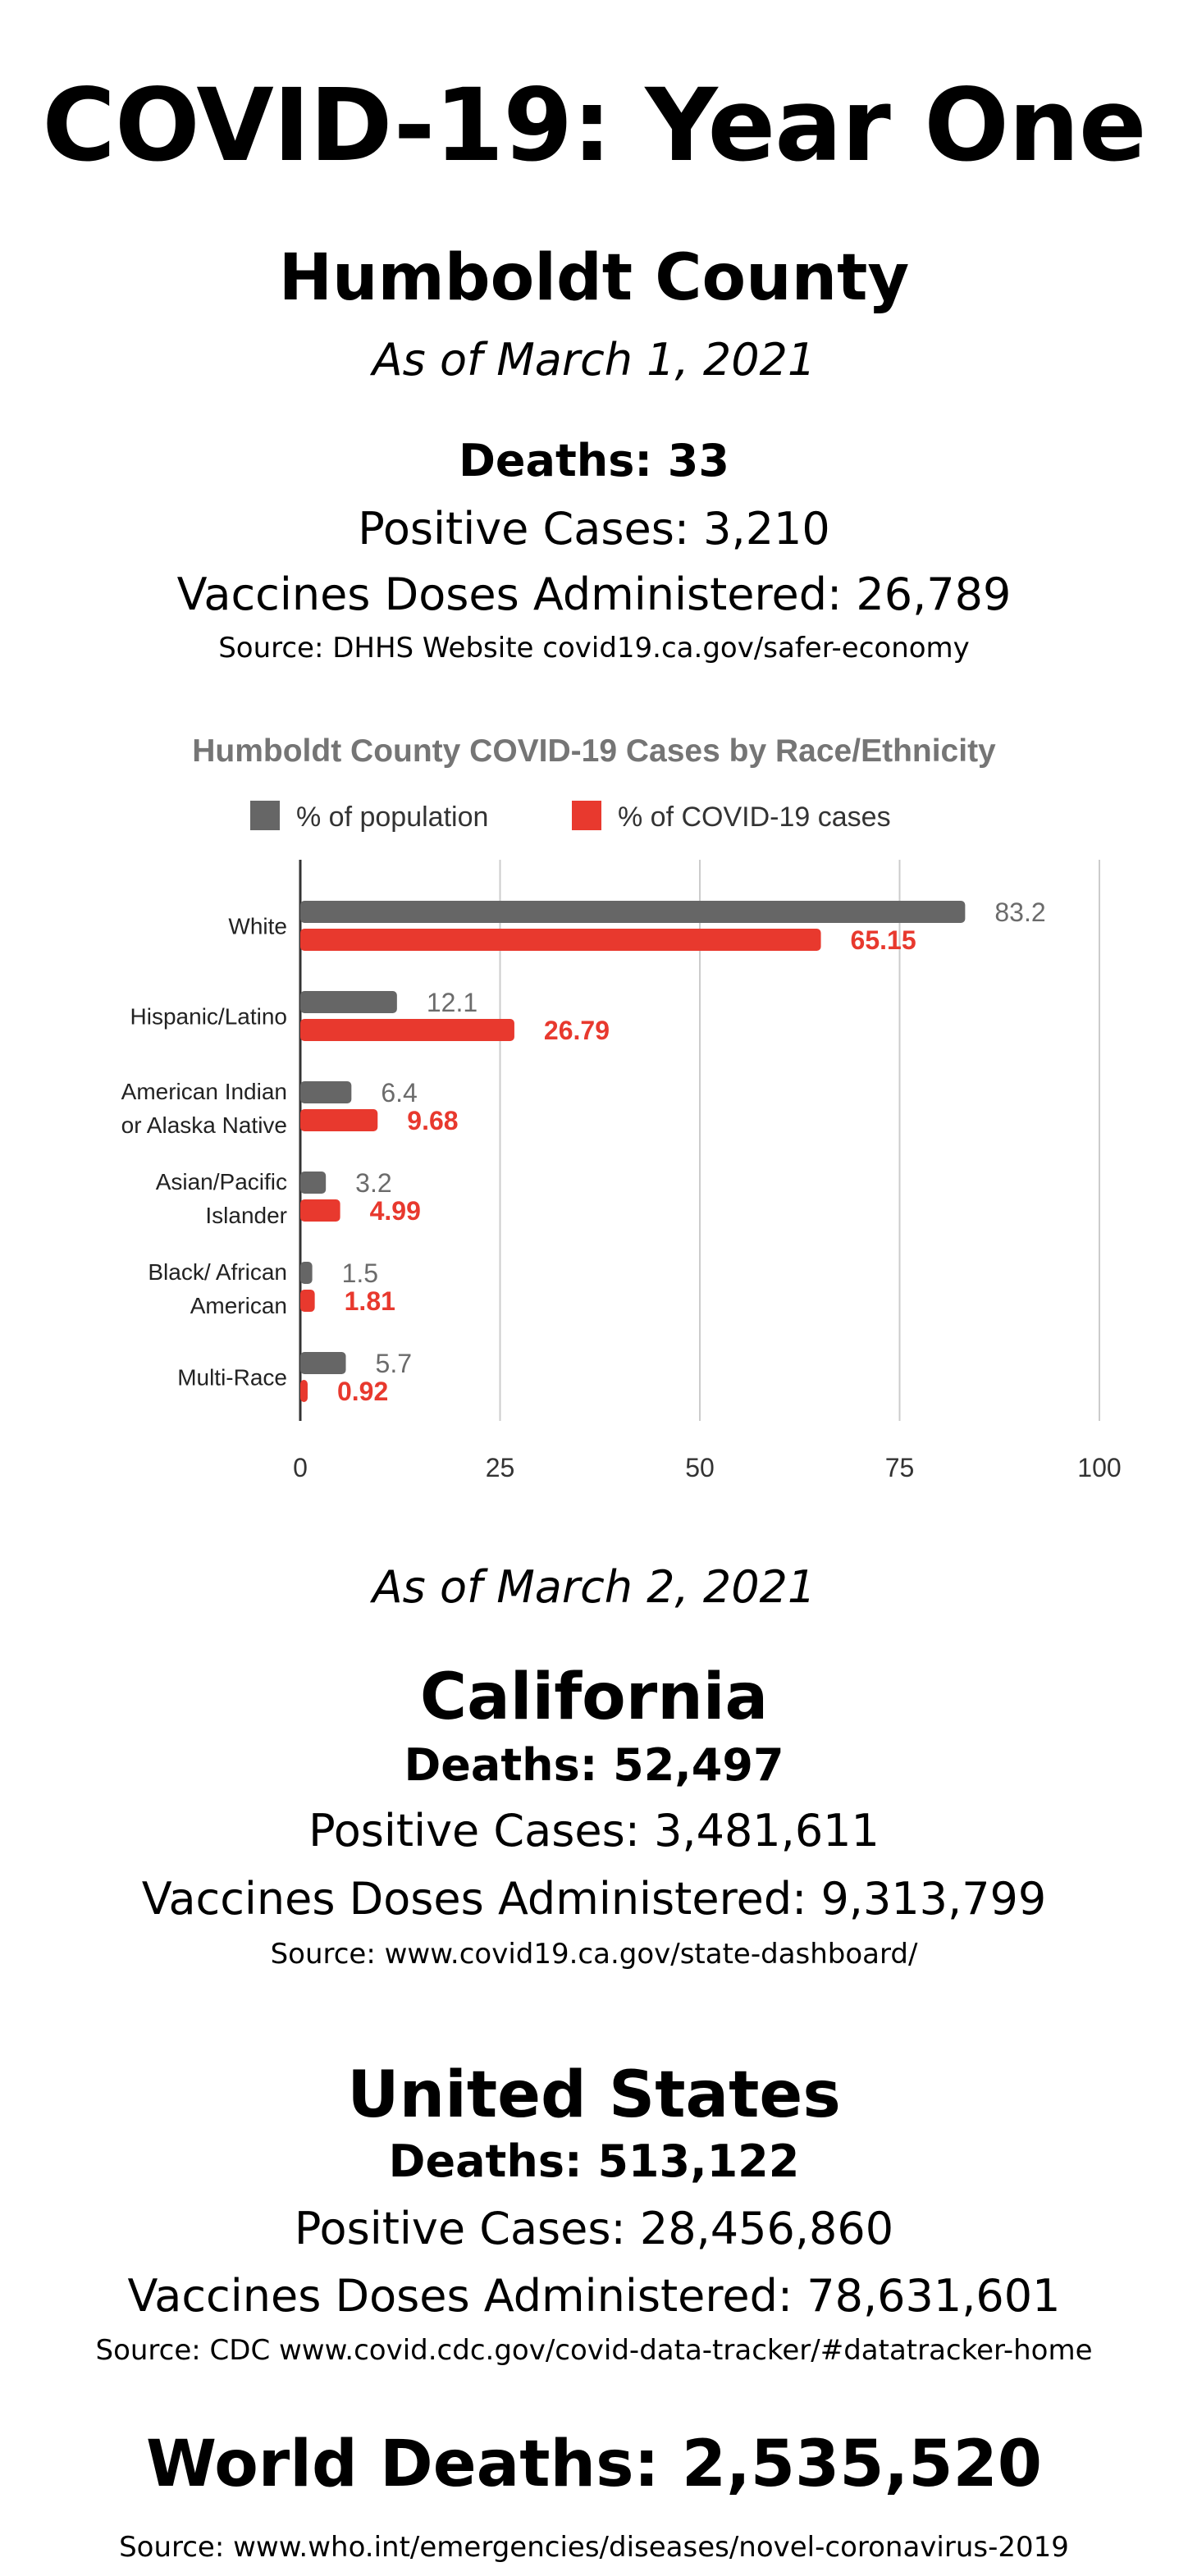 The image size is (1188, 2576). Describe the element at coordinates (594, 278) in the screenshot. I see `humboldt-heading: Humboldt County` at that location.